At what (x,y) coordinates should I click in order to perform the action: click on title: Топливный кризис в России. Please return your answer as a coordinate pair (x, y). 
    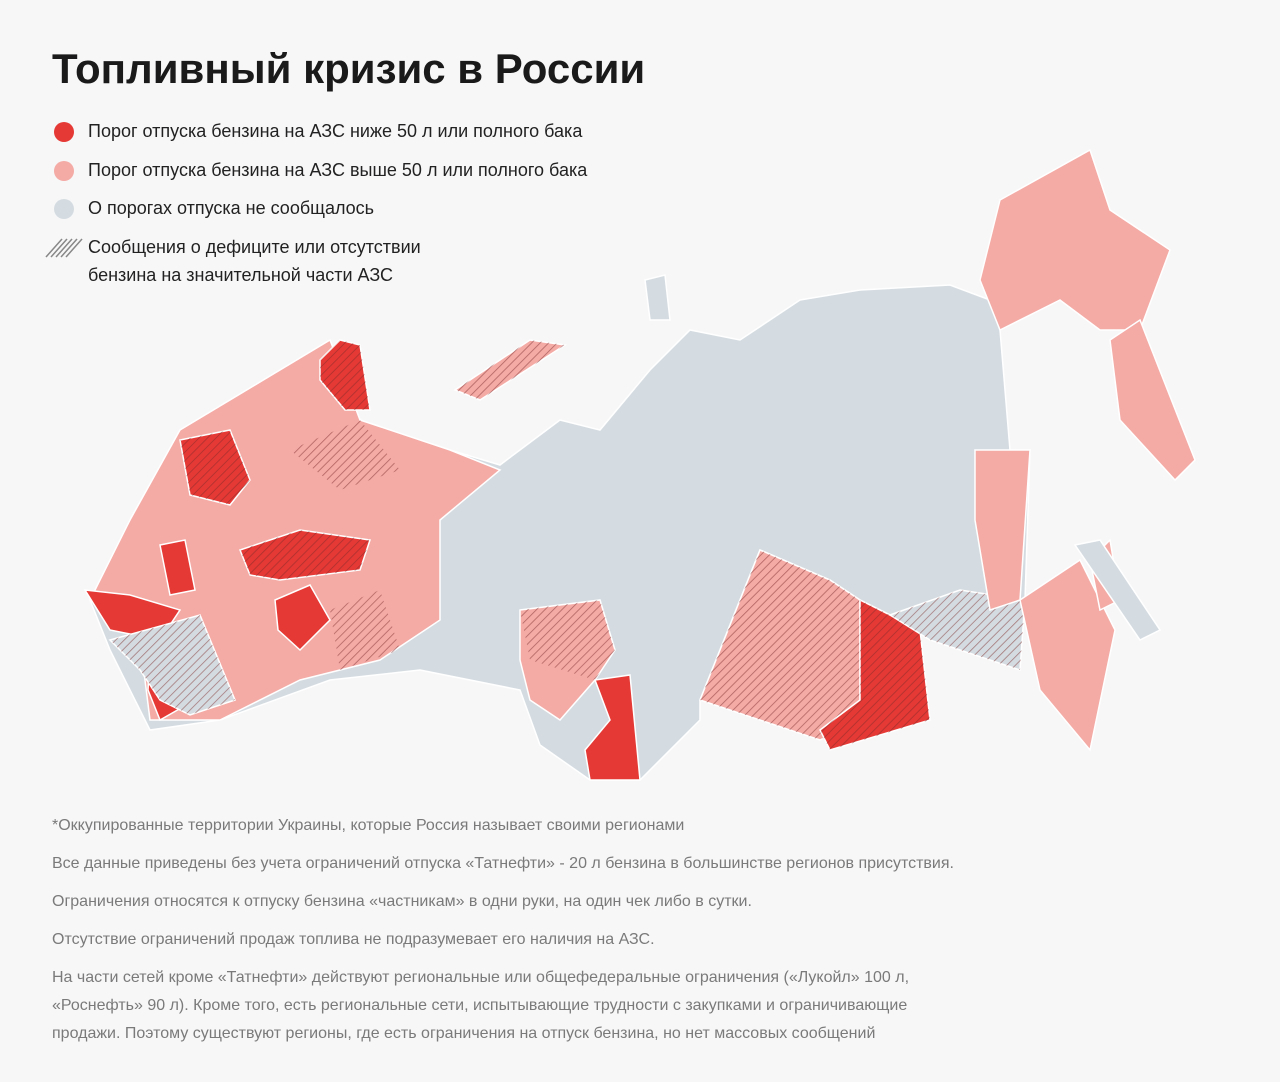
    Looking at the image, I should click on (348, 68).